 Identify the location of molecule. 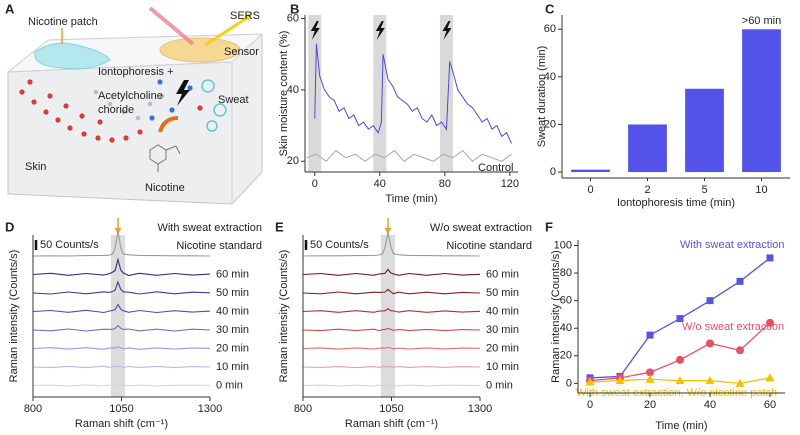
(165, 158).